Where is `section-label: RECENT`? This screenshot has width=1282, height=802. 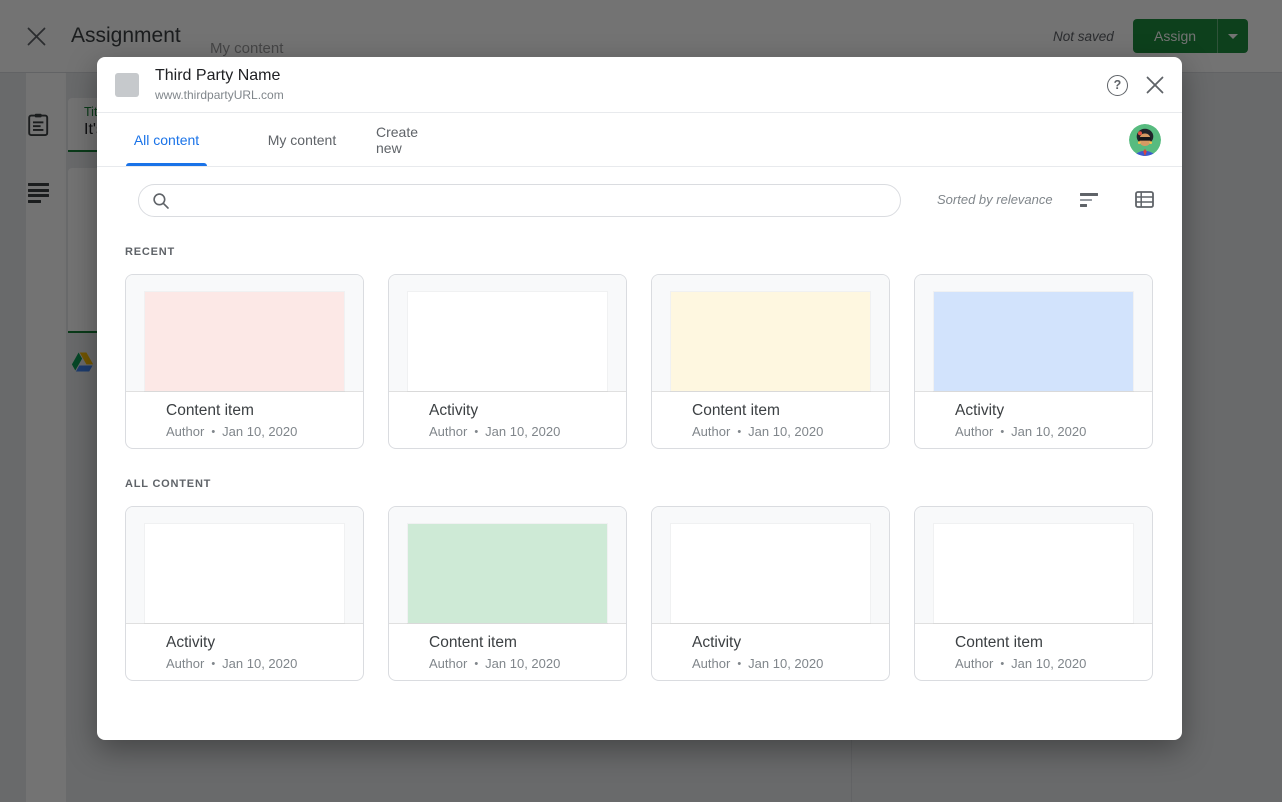
section-label: RECENT is located at coordinates (150, 252).